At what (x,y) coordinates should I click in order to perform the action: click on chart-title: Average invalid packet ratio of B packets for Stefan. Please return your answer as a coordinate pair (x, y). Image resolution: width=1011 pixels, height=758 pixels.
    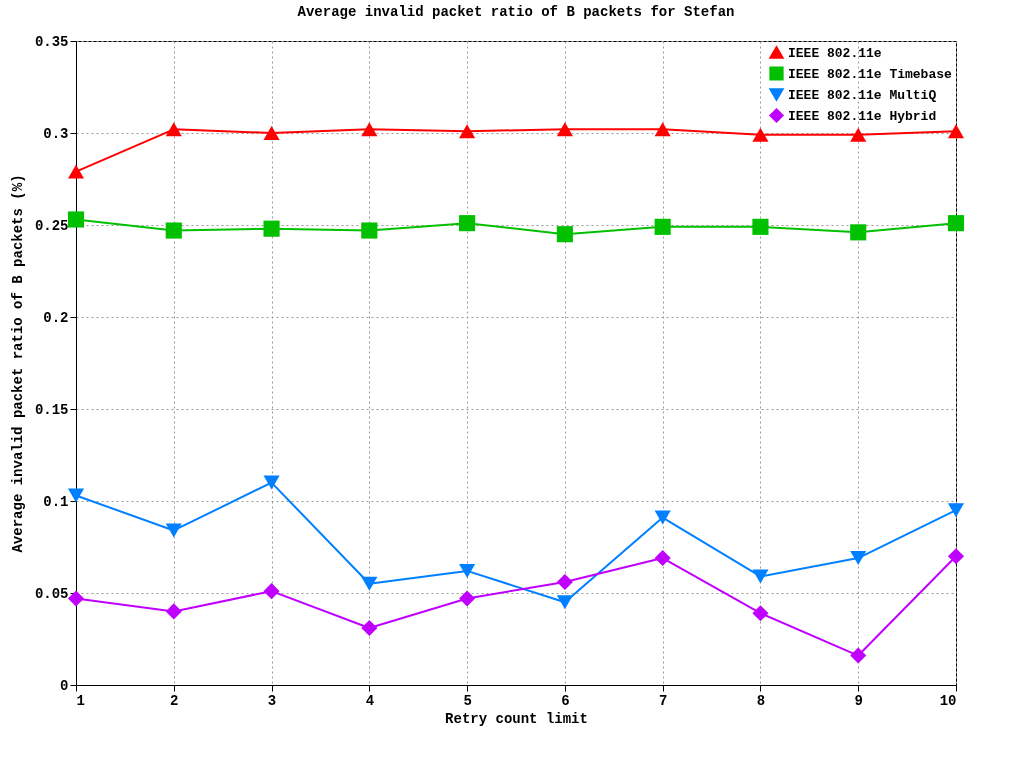
    Looking at the image, I should click on (516, 12).